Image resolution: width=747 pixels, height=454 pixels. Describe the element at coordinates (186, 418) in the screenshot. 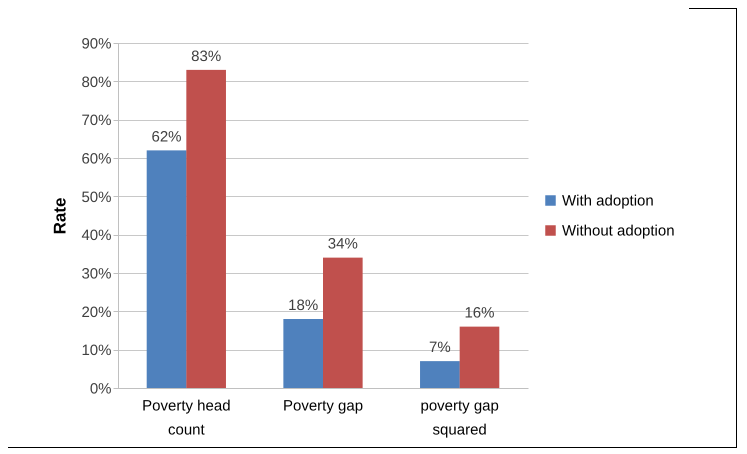

I see `x-tick-label: Poverty head count` at that location.